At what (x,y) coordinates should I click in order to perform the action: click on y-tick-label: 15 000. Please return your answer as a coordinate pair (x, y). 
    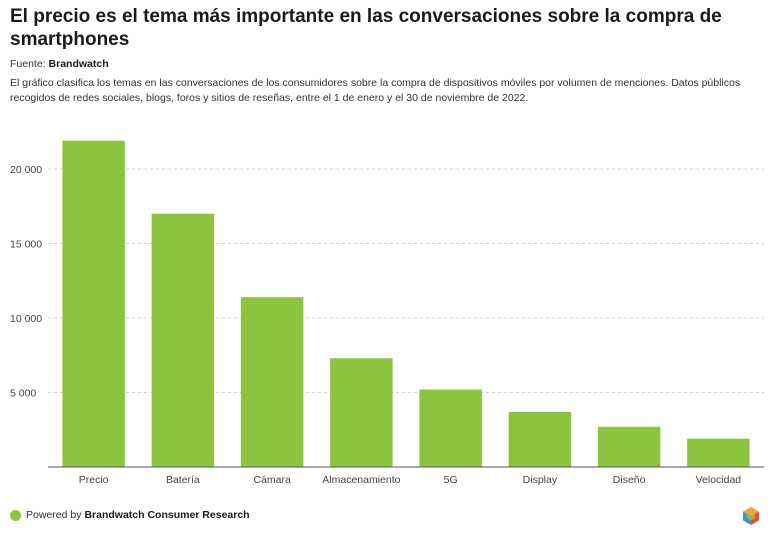
    Looking at the image, I should click on (26, 245).